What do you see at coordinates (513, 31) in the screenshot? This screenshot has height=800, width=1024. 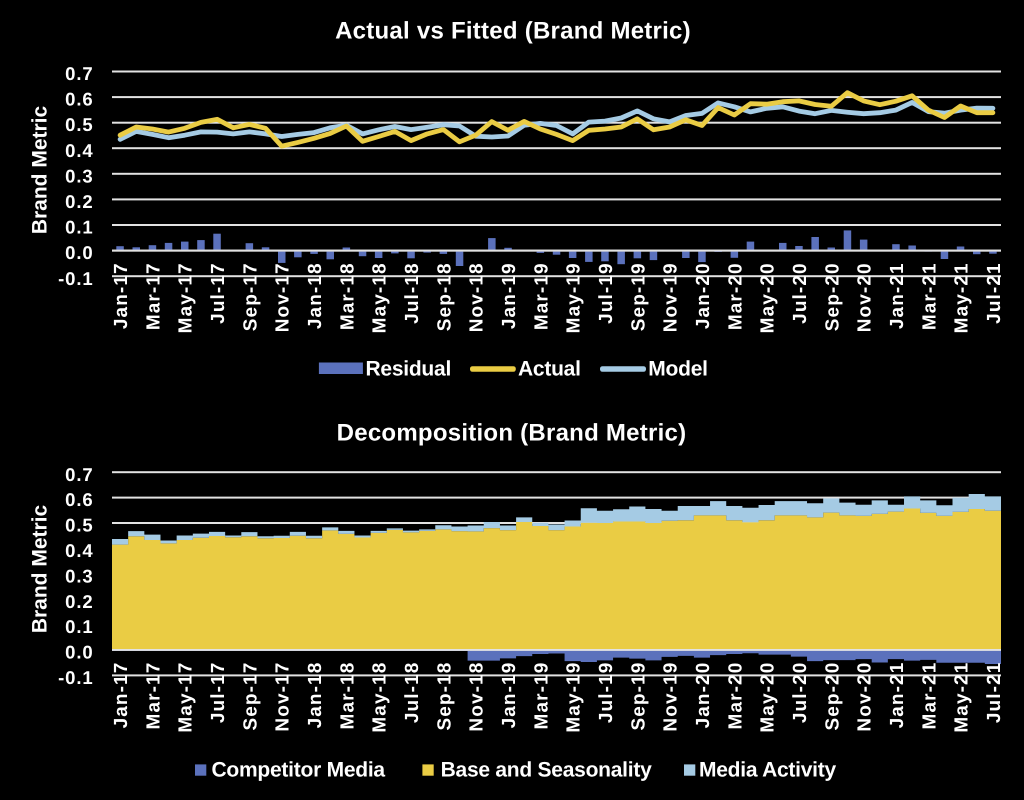 I see `svg-text:Actual vs Fitted (Brand Metric: Actual vs Fitted (Brand Metric)` at bounding box center [513, 31].